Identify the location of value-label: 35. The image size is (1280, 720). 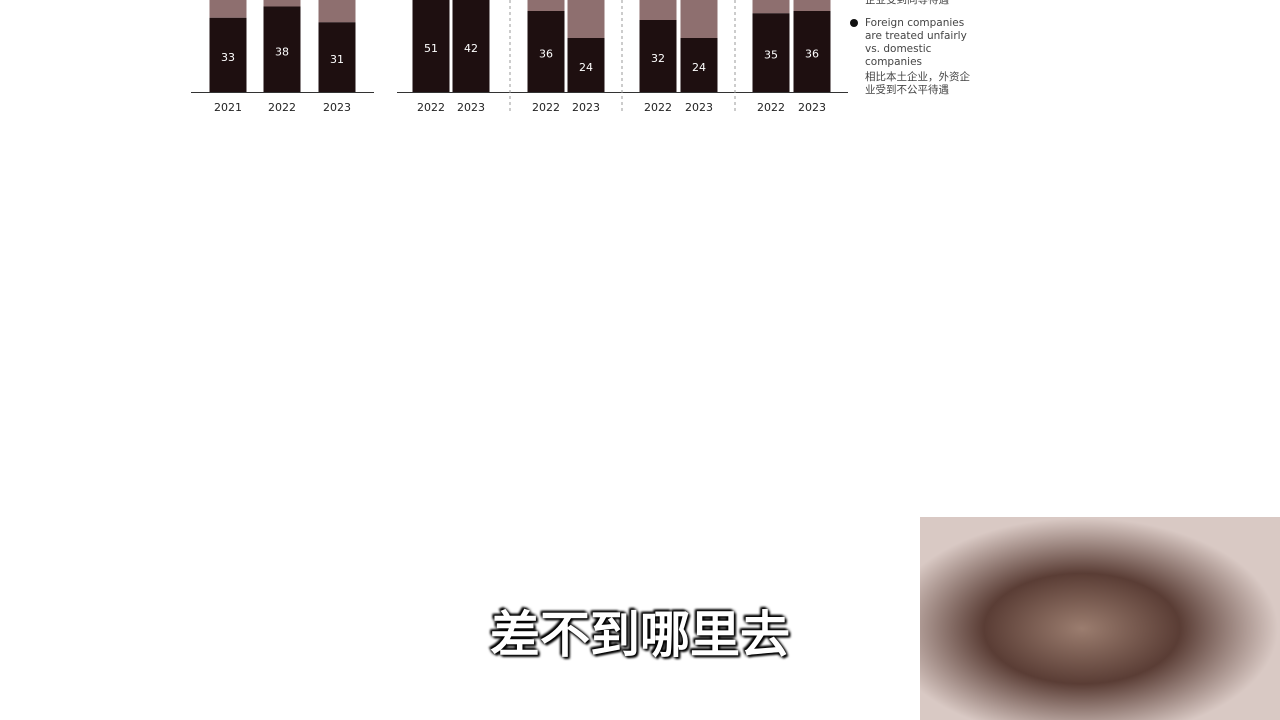
(771, 55).